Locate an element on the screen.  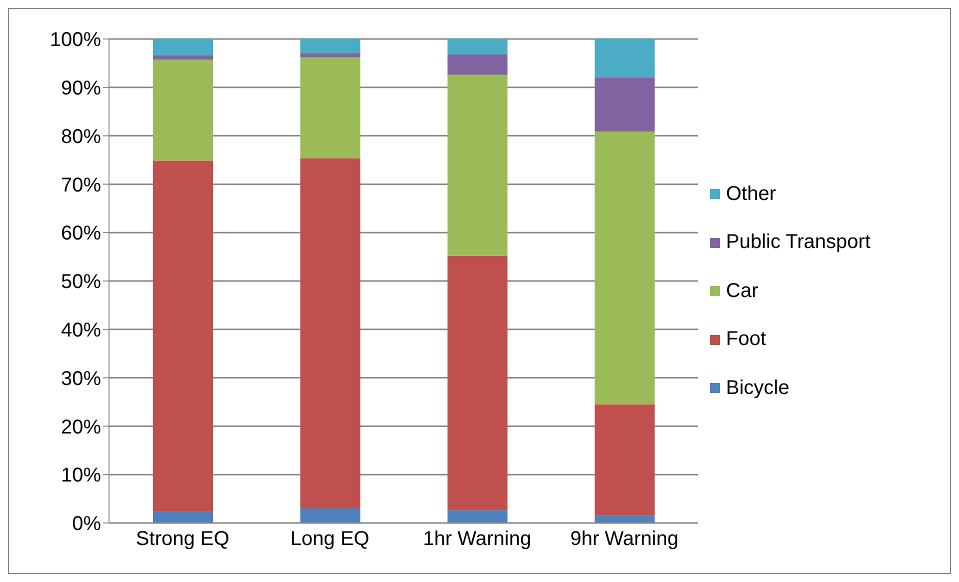
y-tick-label: 40% is located at coordinates (81, 331).